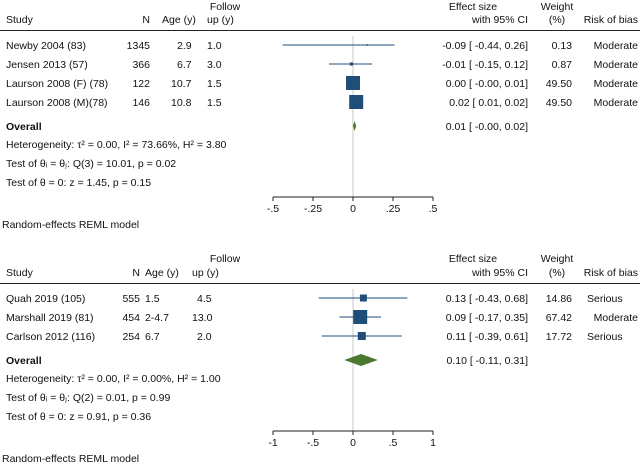 The height and width of the screenshot is (466, 642). Describe the element at coordinates (51, 337) in the screenshot. I see `study-name: Carlson 2012 (116)` at that location.